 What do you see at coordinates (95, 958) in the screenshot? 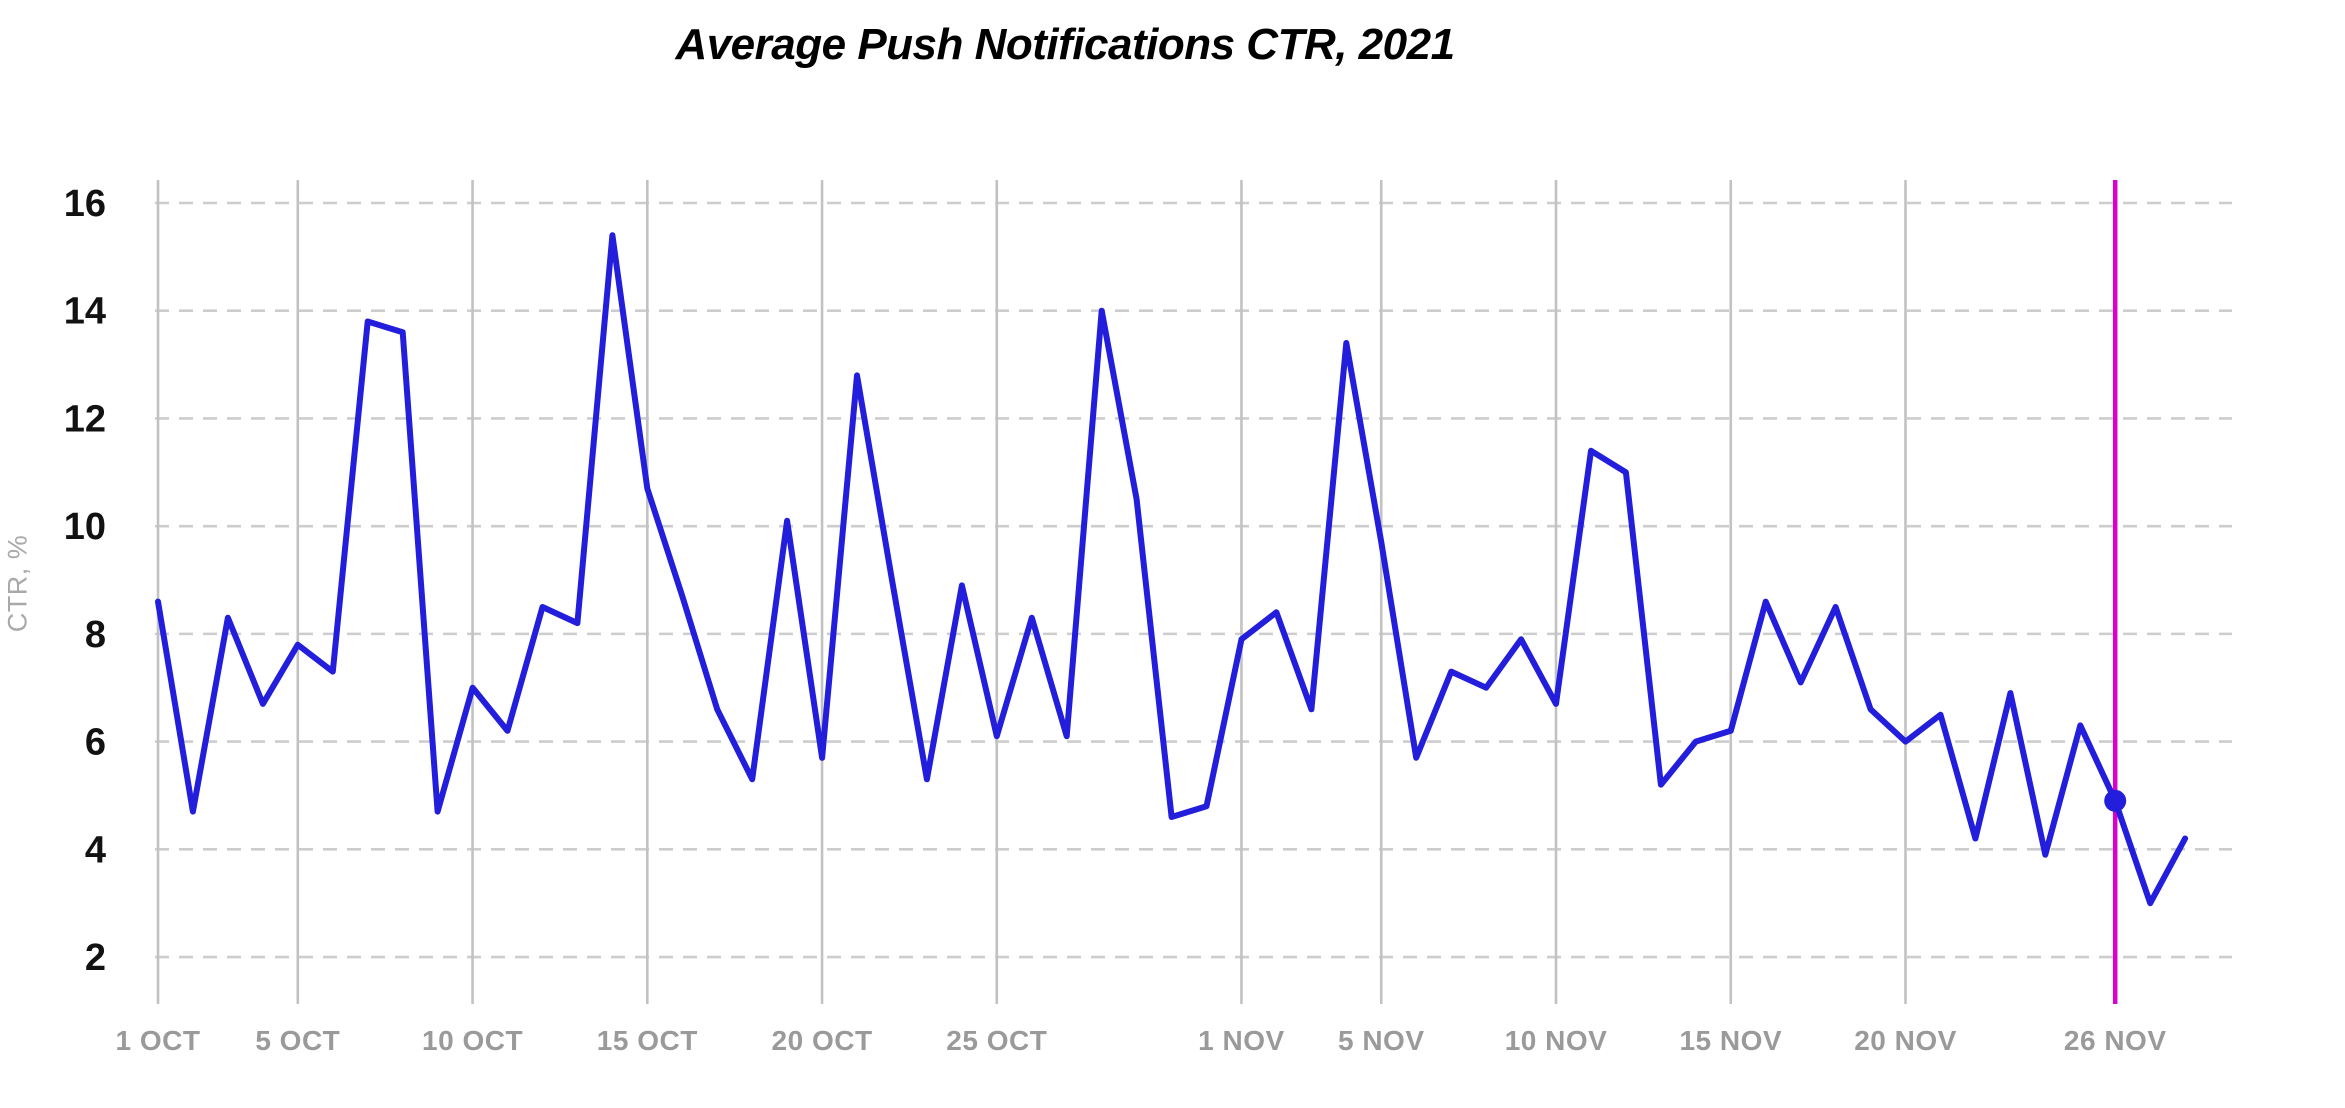
I see `y-tick-label: 2` at bounding box center [95, 958].